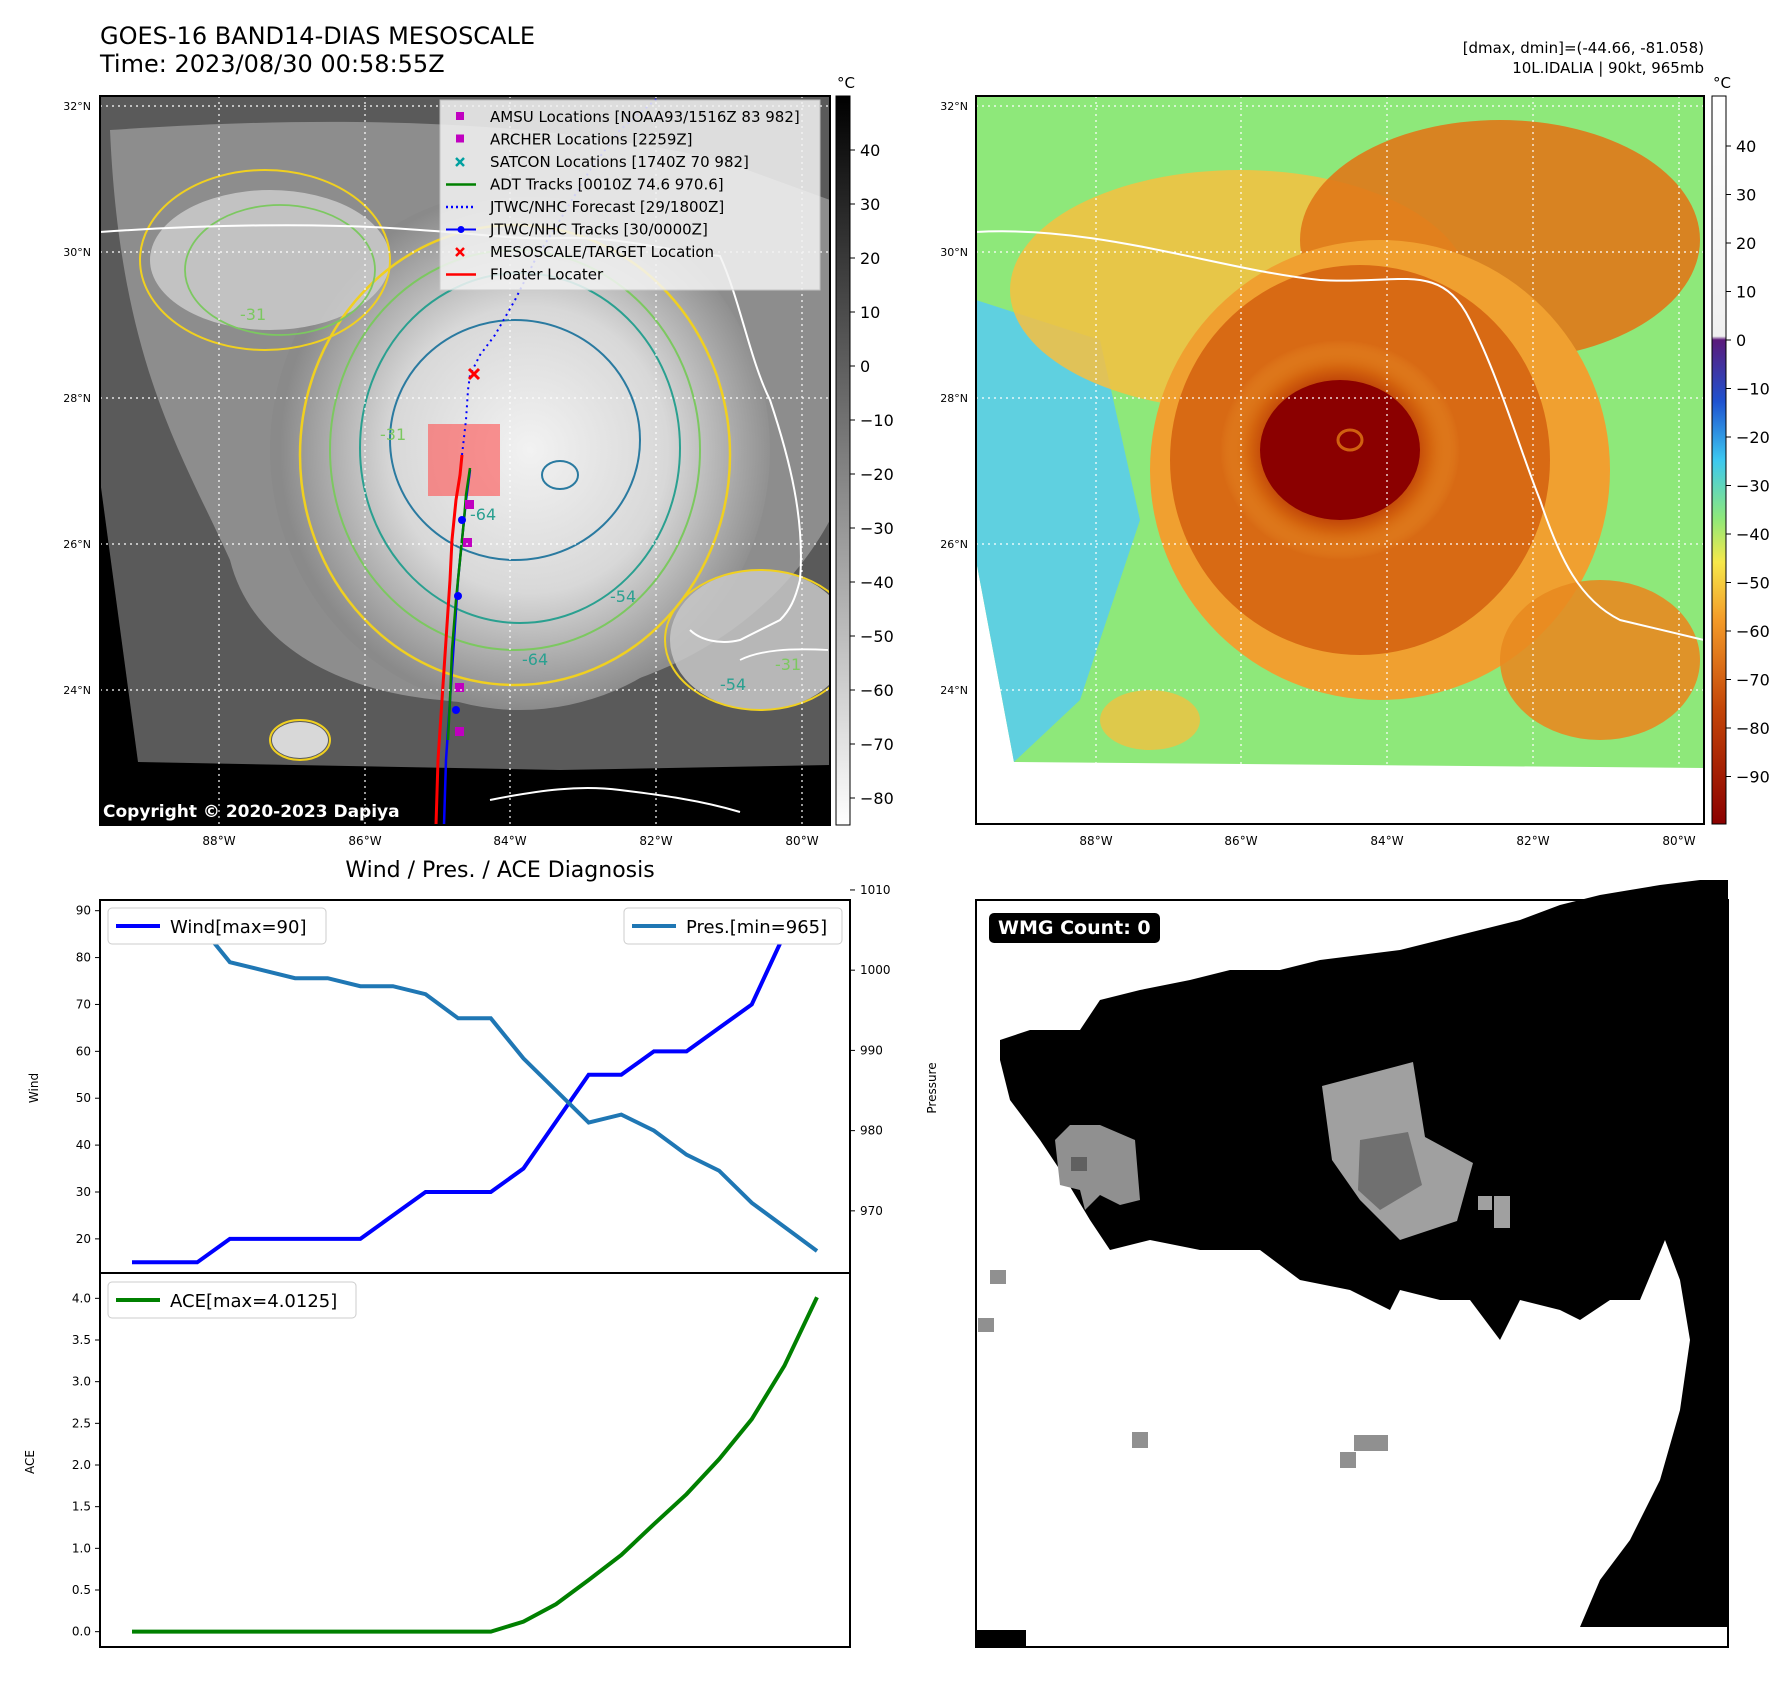  What do you see at coordinates (272, 64) in the screenshot?
I see `figure-time: Time: 2023/08/30 00:58:55Z` at bounding box center [272, 64].